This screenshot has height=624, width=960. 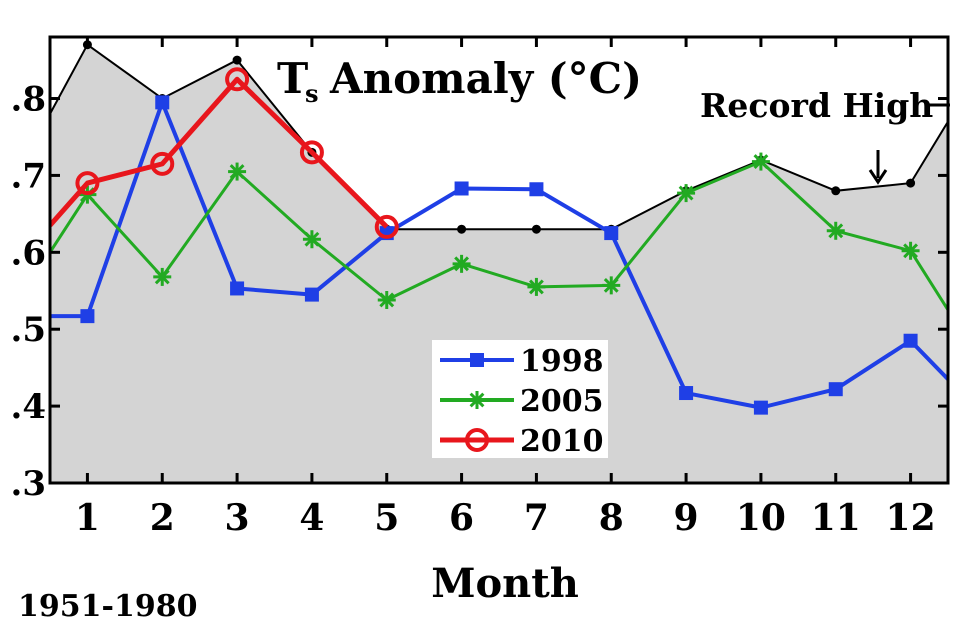 I want to click on legend-marker-2005, so click(x=477, y=400).